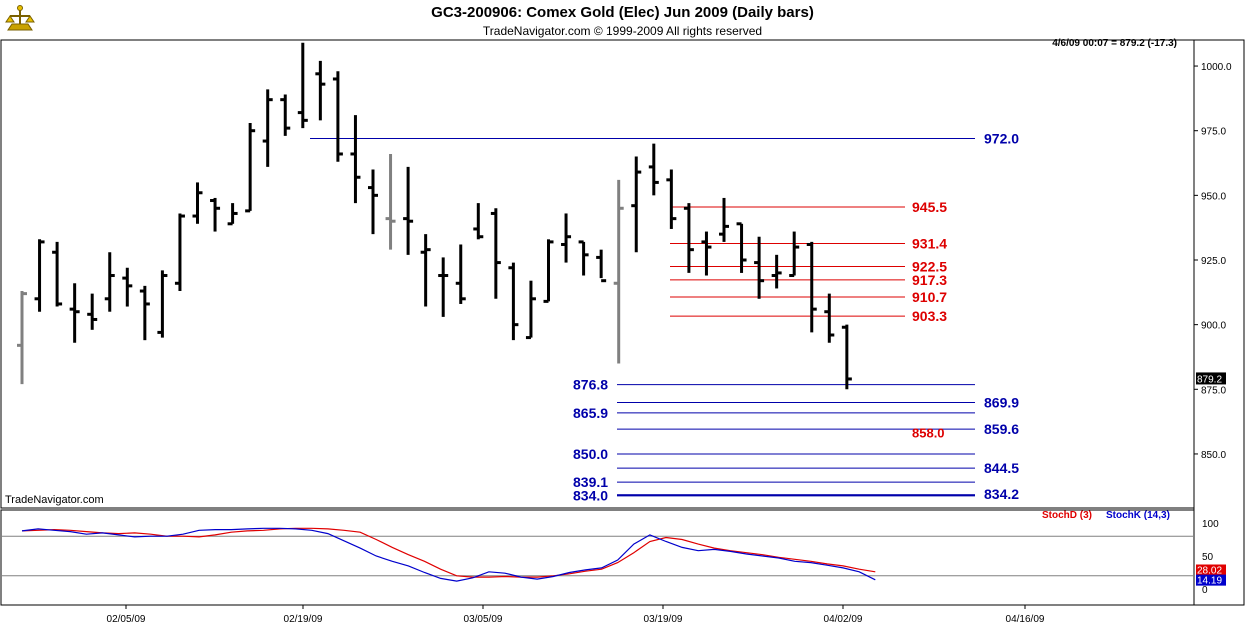 This screenshot has height=631, width=1245. What do you see at coordinates (928, 432) in the screenshot?
I see `annotation-label: 858.0` at bounding box center [928, 432].